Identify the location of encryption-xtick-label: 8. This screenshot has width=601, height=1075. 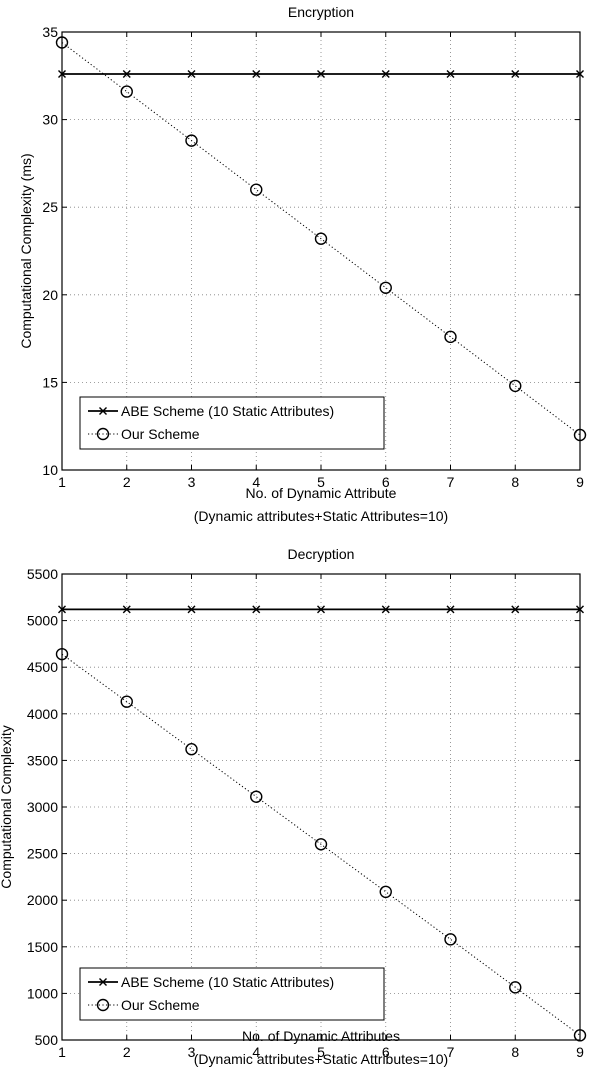
(515, 482).